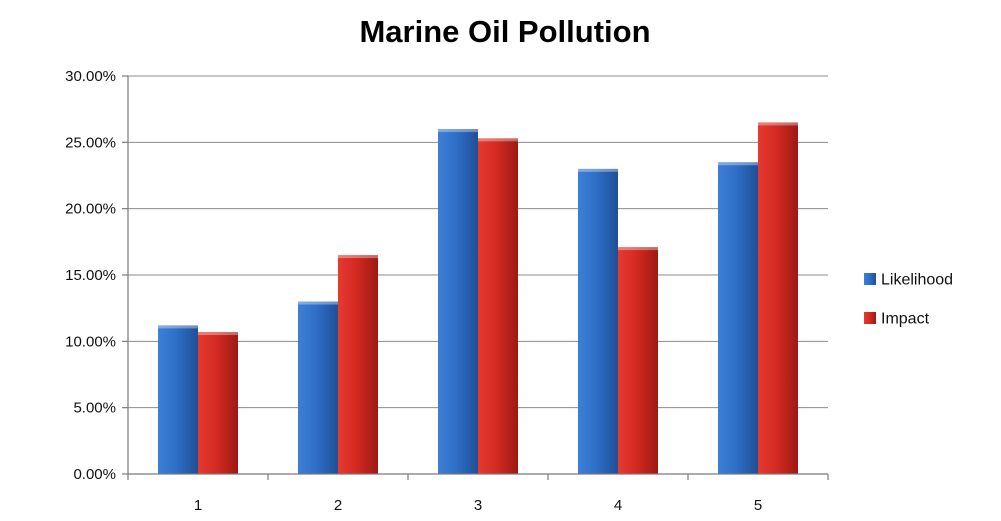 This screenshot has width=1001, height=521. Describe the element at coordinates (338, 505) in the screenshot. I see `x-tick-label: 2` at that location.